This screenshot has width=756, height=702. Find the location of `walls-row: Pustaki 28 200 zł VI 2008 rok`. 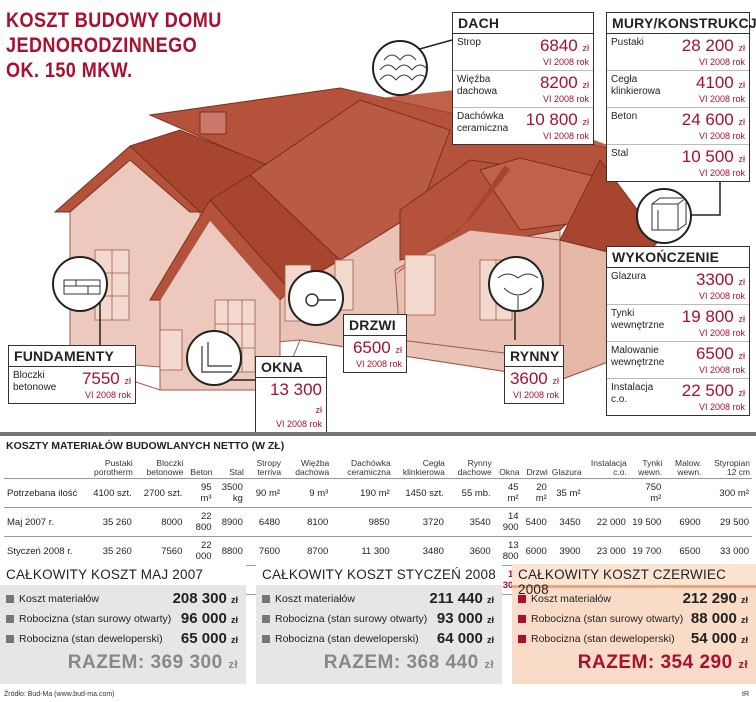

walls-row: Pustaki 28 200 zł VI 2008 rok is located at coordinates (678, 52).